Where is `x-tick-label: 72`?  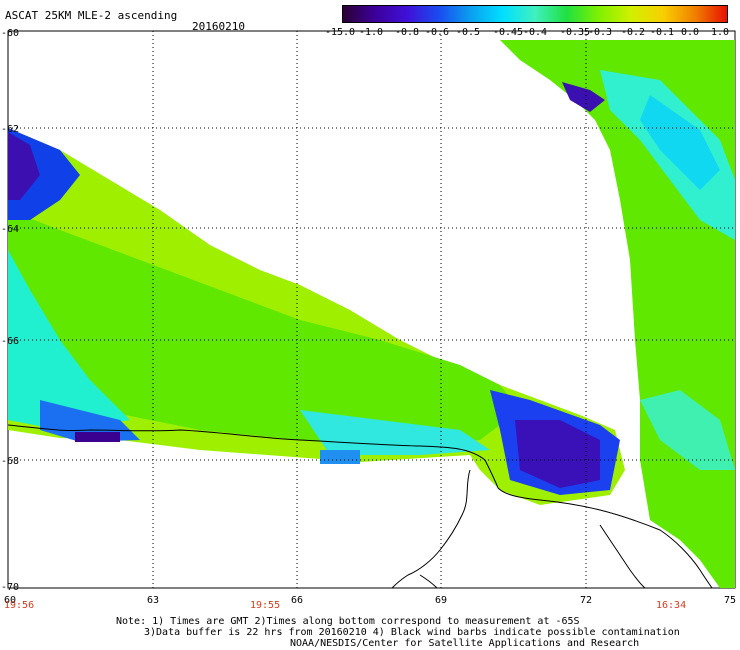 x-tick-label: 72 is located at coordinates (586, 600).